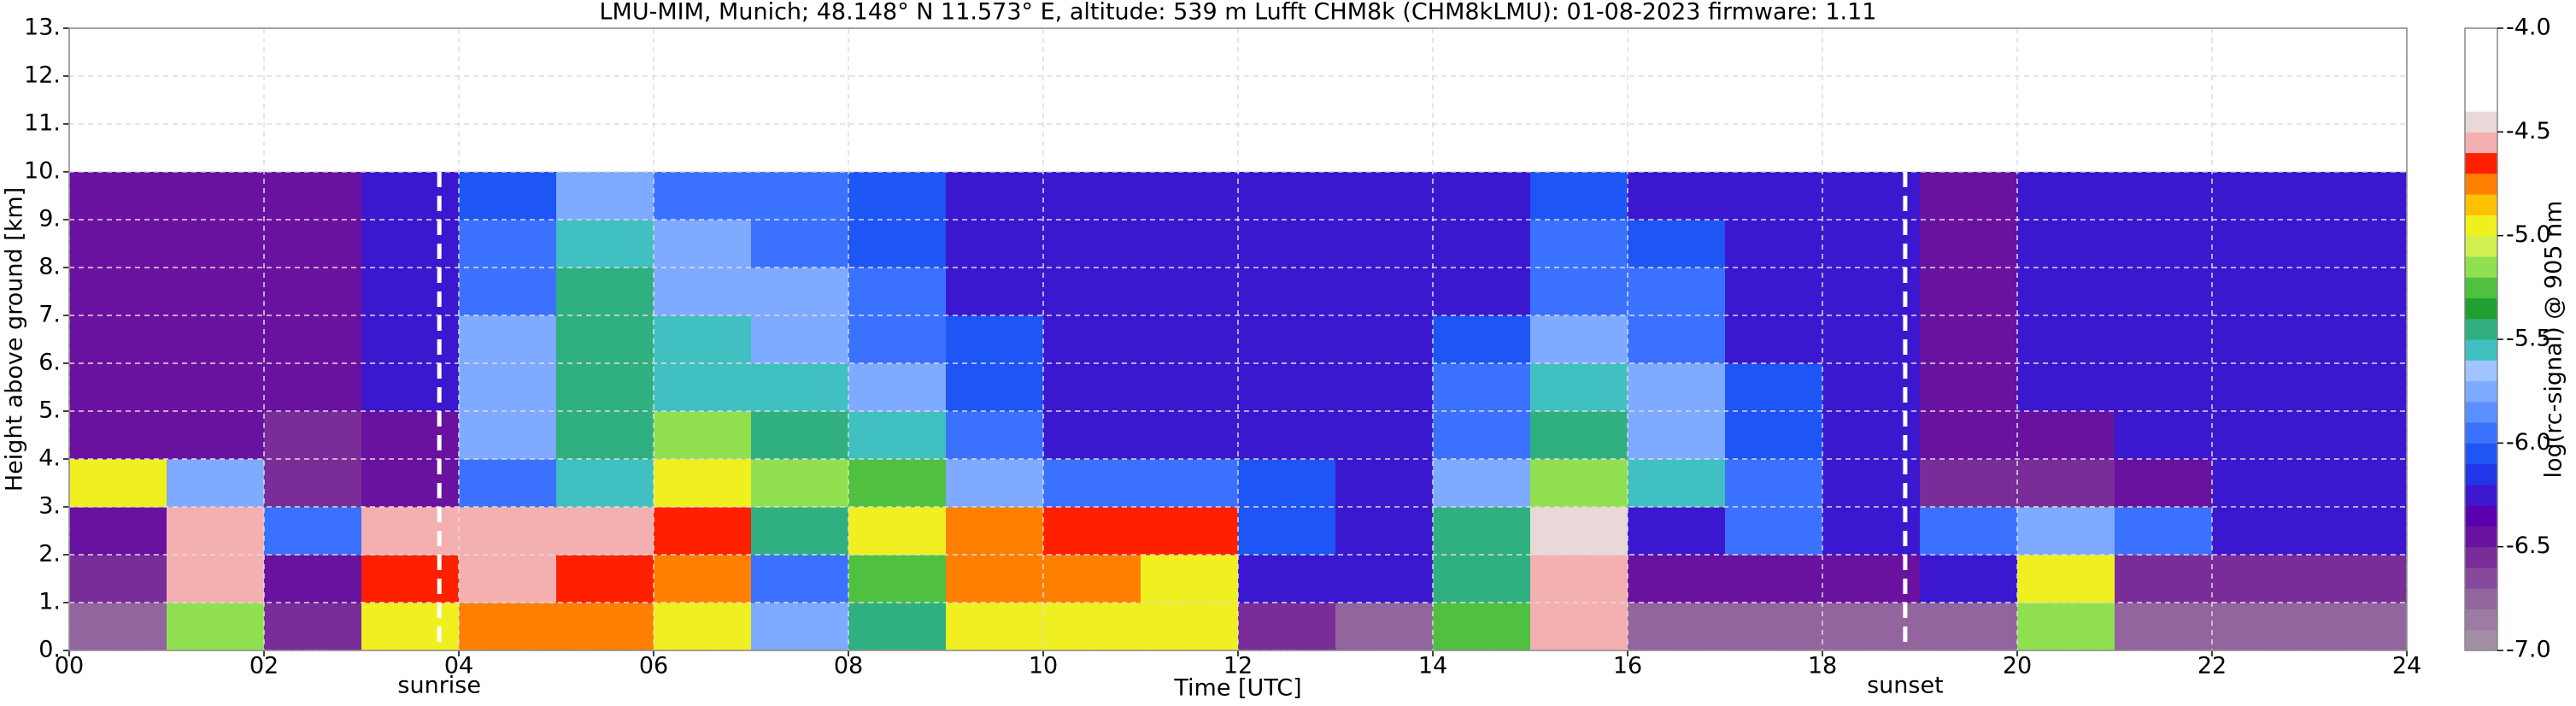  I want to click on x-tick-label: 18, so click(1822, 666).